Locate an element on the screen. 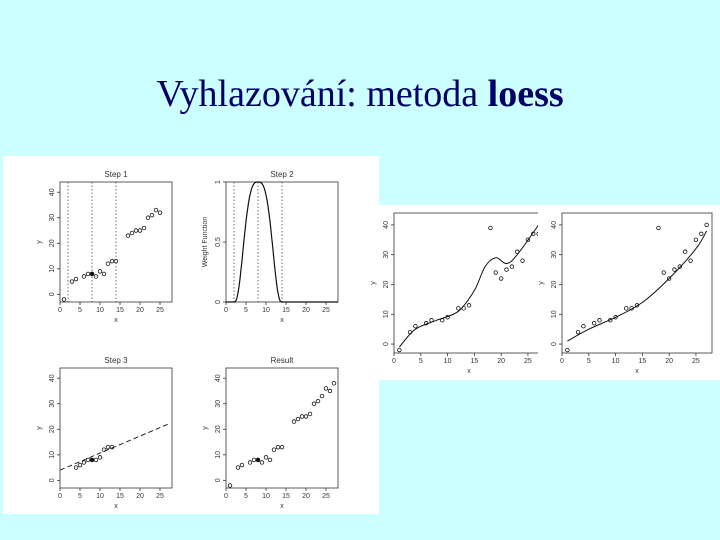 This screenshot has width=720, height=540. chart-mid: 0 5 10 15 20 25 0 10 20 30 40 x y is located at coordinates (457, 293).